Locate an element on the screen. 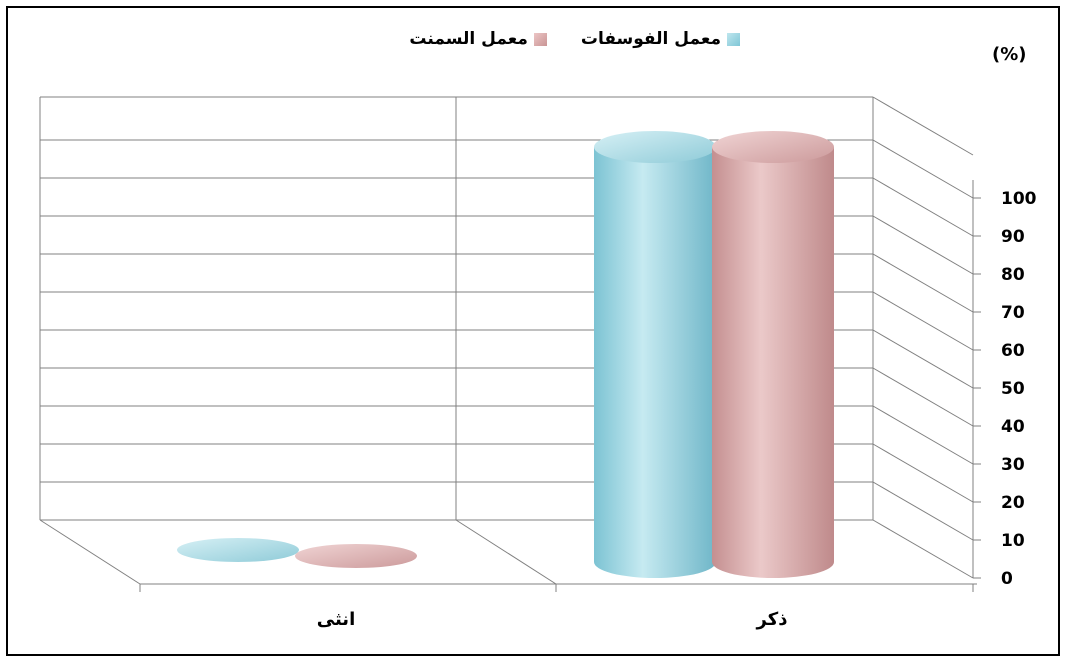 This screenshot has width=1068, height=664. floor-divider is located at coordinates (506, 552).